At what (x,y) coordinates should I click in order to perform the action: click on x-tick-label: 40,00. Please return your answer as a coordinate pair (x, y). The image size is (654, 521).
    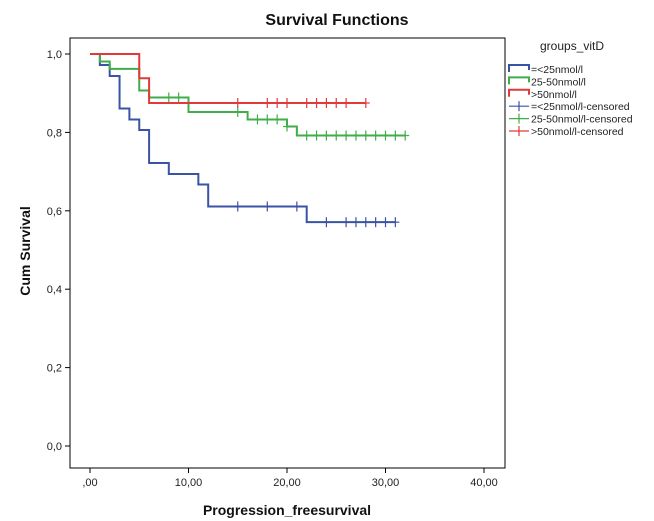
    Looking at the image, I should click on (484, 483).